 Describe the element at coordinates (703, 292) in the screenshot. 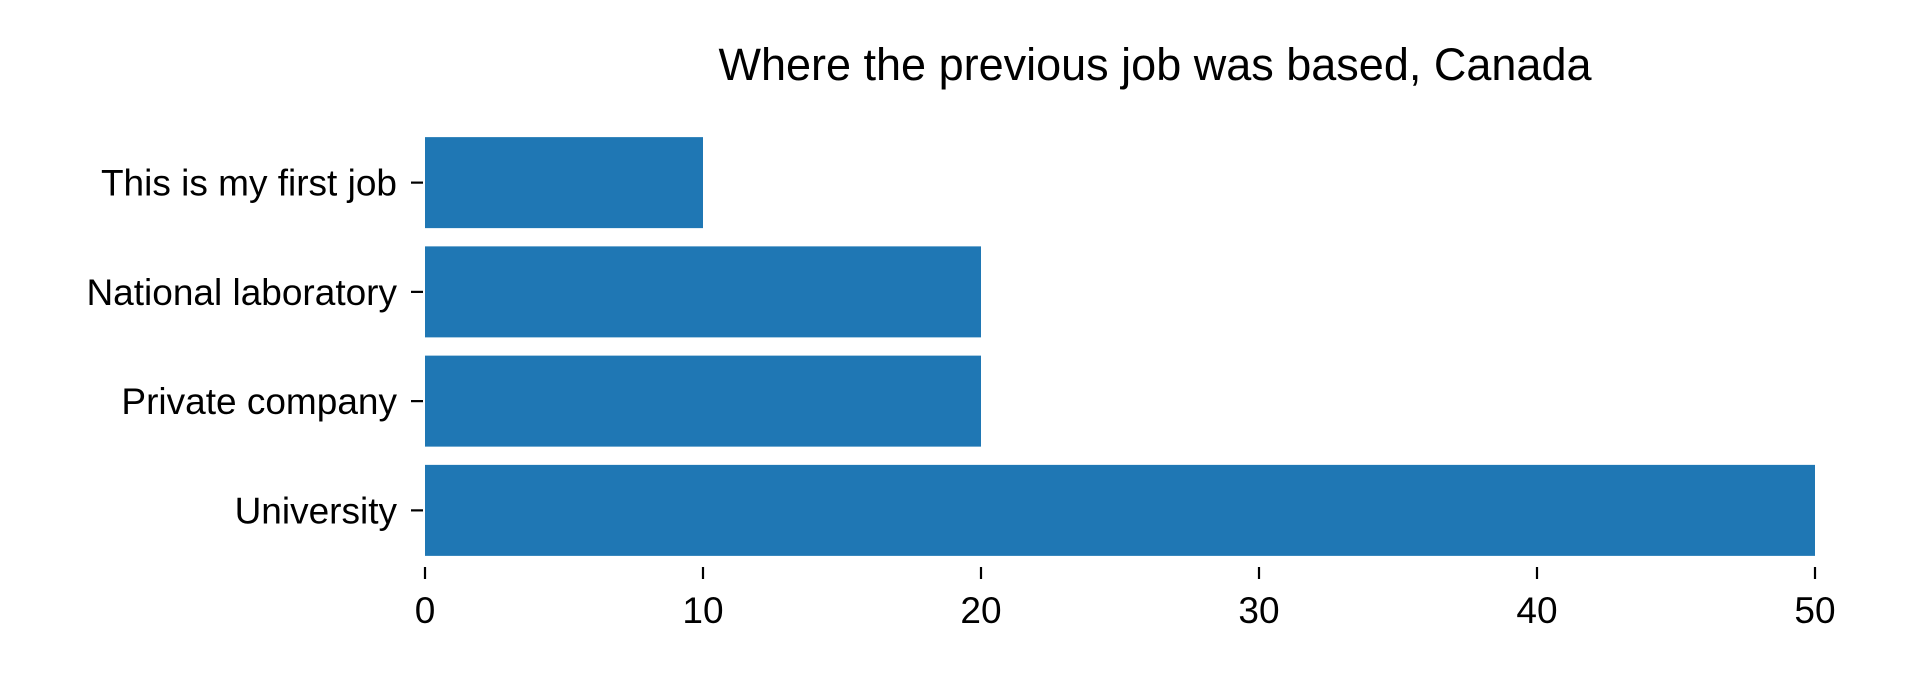

I see `bar-national-laboratory` at that location.